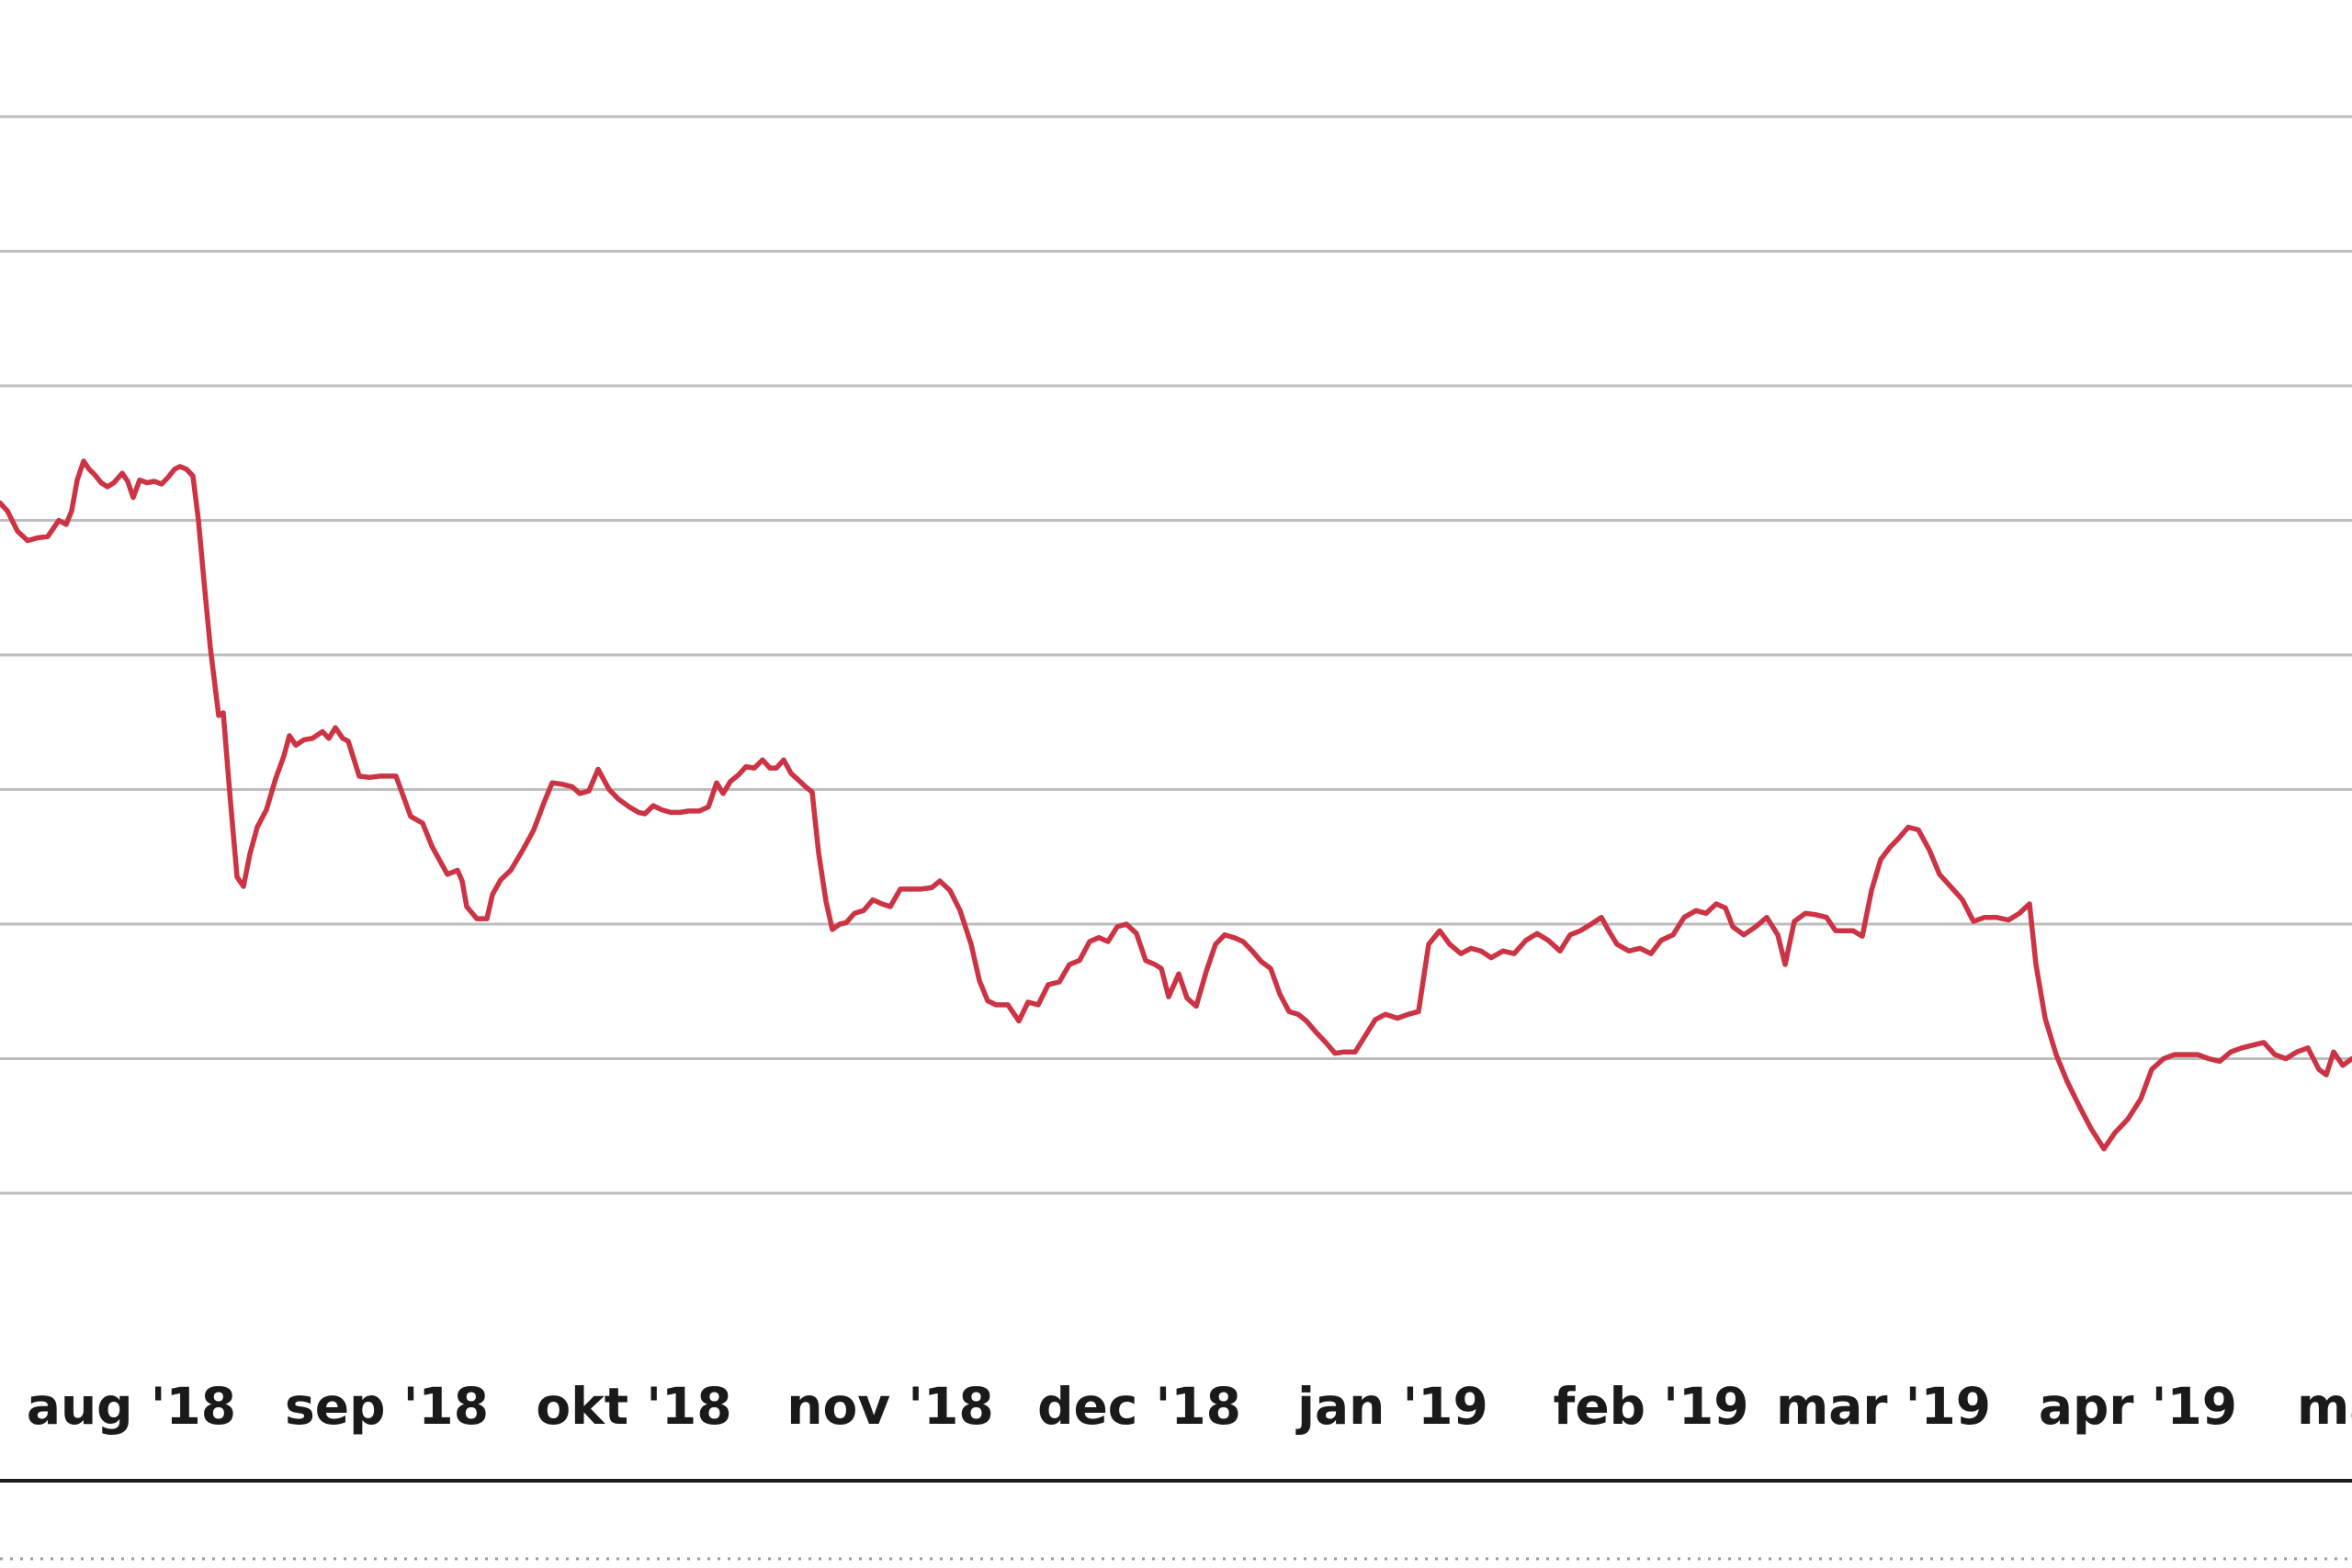  I want to click on x-tick-label: dec '18, so click(1139, 1407).